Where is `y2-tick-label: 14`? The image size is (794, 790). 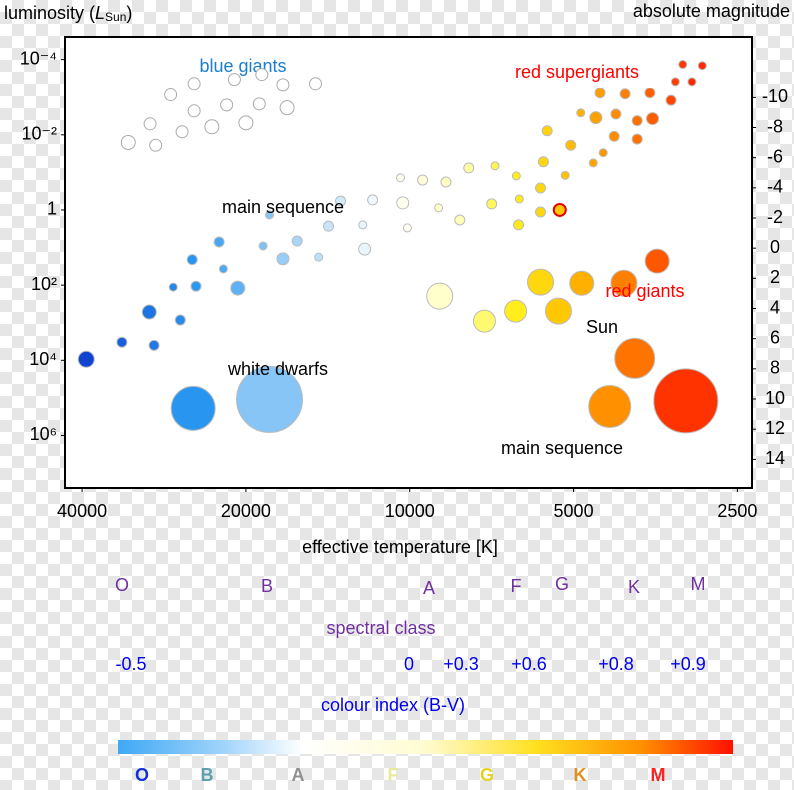
y2-tick-label: 14 is located at coordinates (775, 458).